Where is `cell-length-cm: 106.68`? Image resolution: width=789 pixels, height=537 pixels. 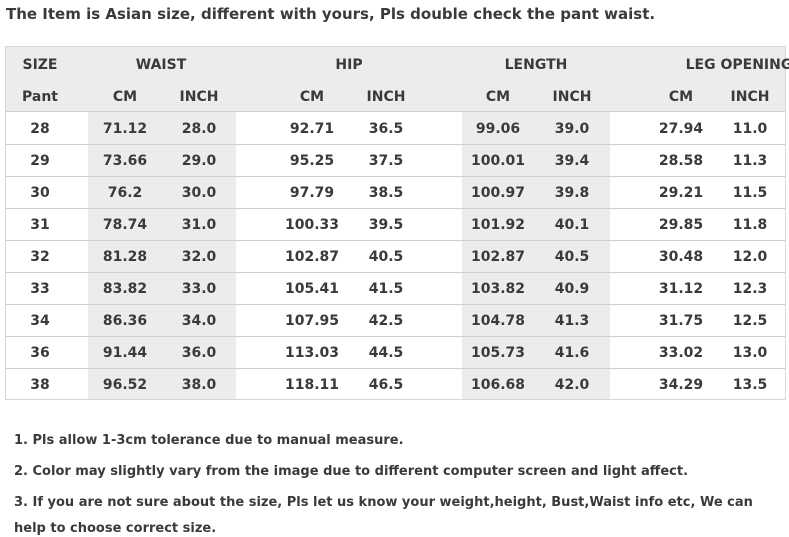 cell-length-cm: 106.68 is located at coordinates (498, 385).